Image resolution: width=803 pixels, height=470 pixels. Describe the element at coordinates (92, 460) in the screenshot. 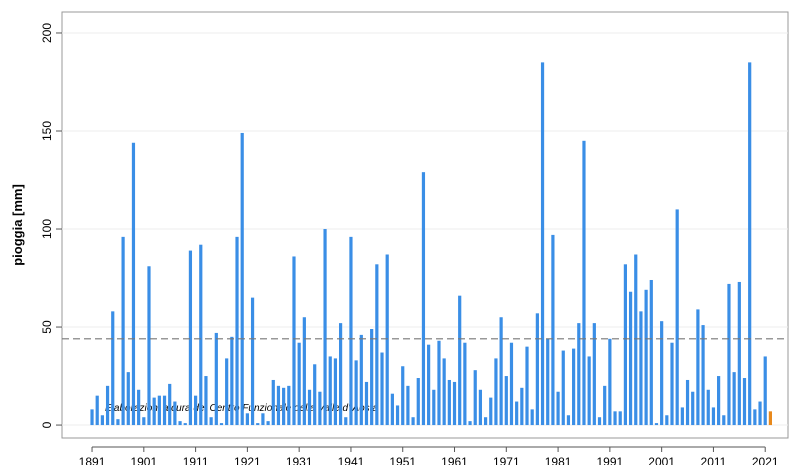

I see `x-tick-label: 1891` at that location.